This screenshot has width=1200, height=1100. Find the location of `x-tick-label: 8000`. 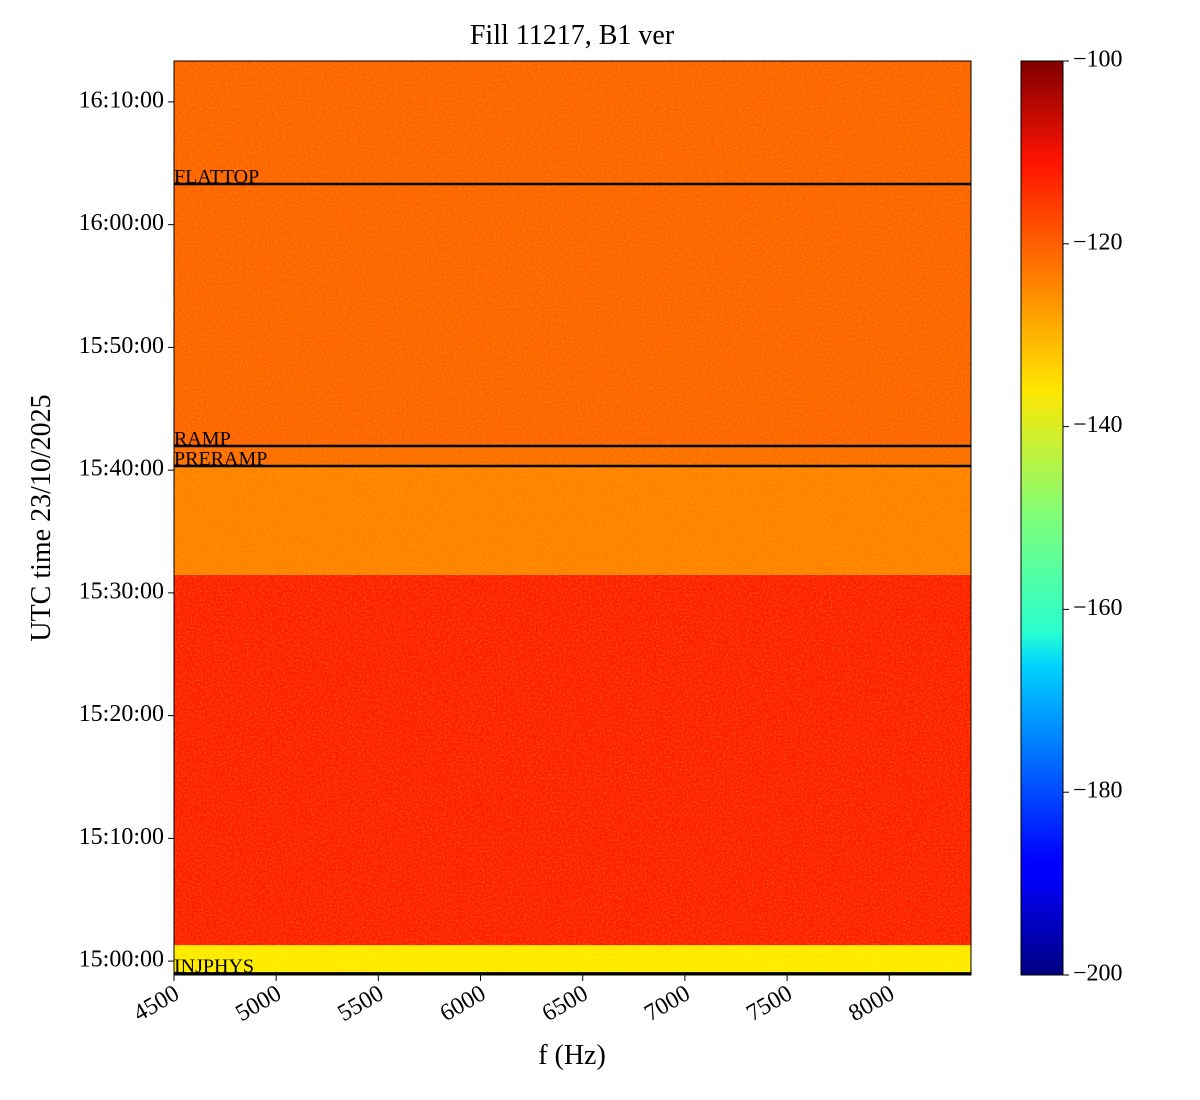

x-tick-label: 8000 is located at coordinates (871, 1003).